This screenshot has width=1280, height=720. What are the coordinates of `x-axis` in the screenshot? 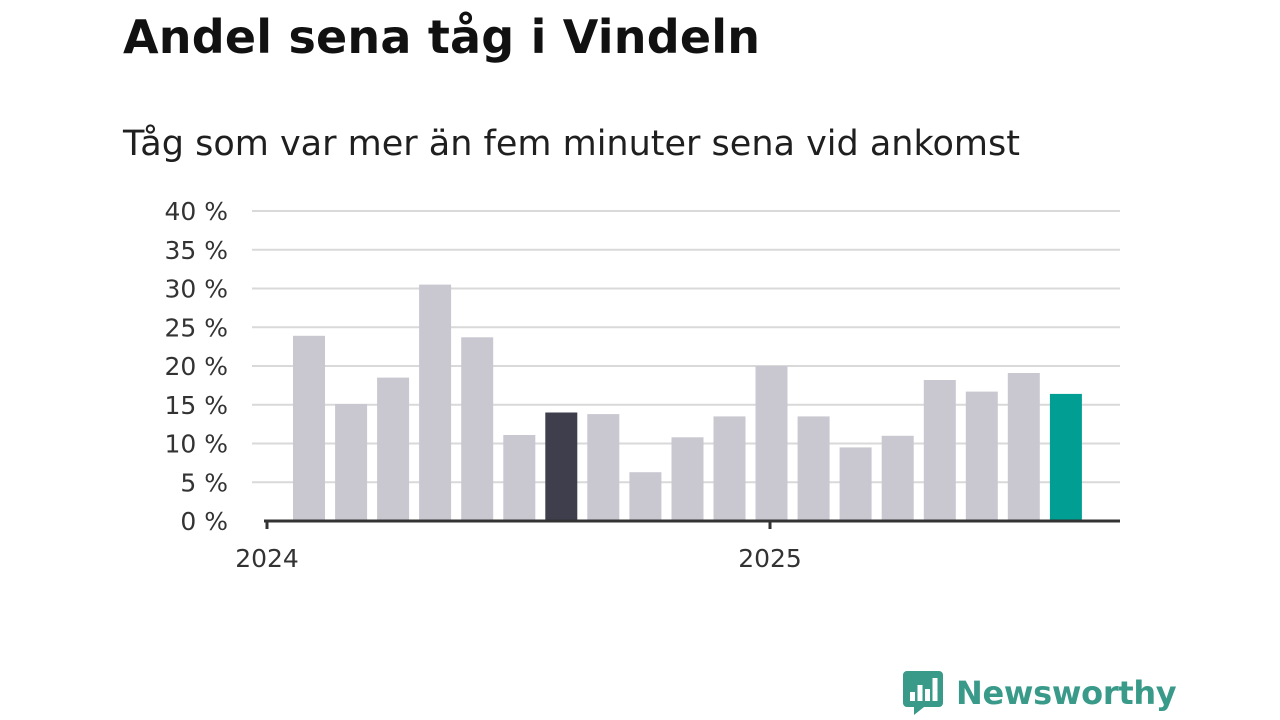 It's located at (692, 524).